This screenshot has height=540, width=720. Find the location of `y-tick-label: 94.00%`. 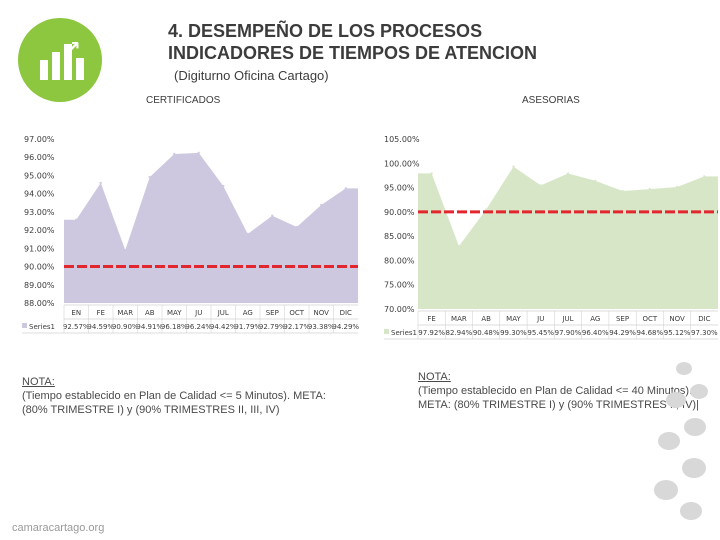

y-tick-label: 94.00% is located at coordinates (39, 194).